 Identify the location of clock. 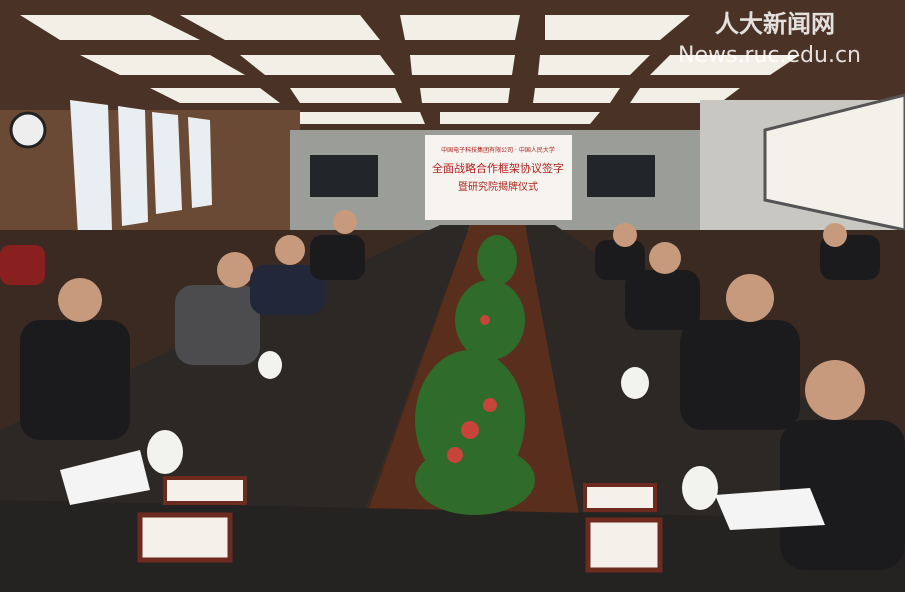
(28, 130).